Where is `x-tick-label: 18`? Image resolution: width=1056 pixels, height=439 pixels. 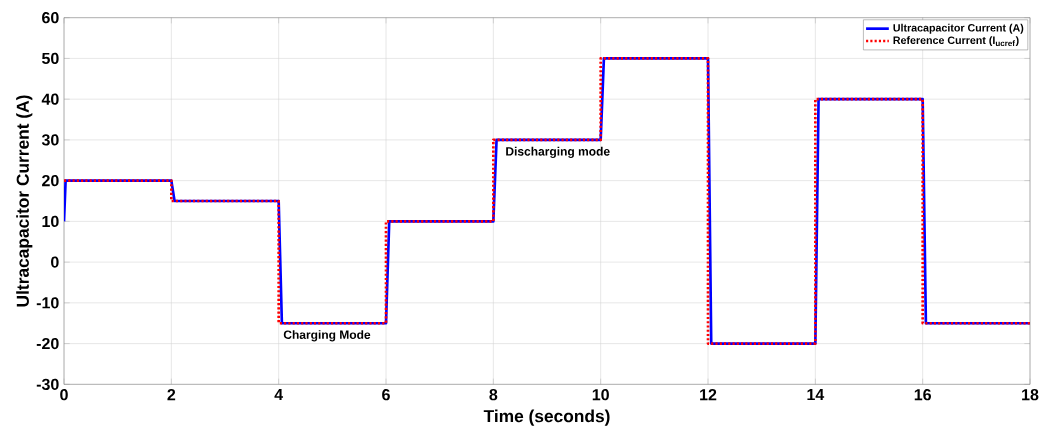 x-tick-label: 18 is located at coordinates (1030, 395).